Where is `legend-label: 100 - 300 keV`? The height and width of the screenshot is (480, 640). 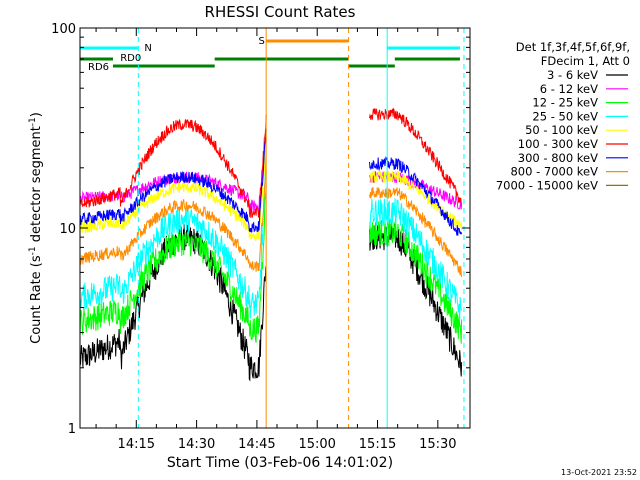
legend-label: 100 - 300 keV is located at coordinates (558, 144).